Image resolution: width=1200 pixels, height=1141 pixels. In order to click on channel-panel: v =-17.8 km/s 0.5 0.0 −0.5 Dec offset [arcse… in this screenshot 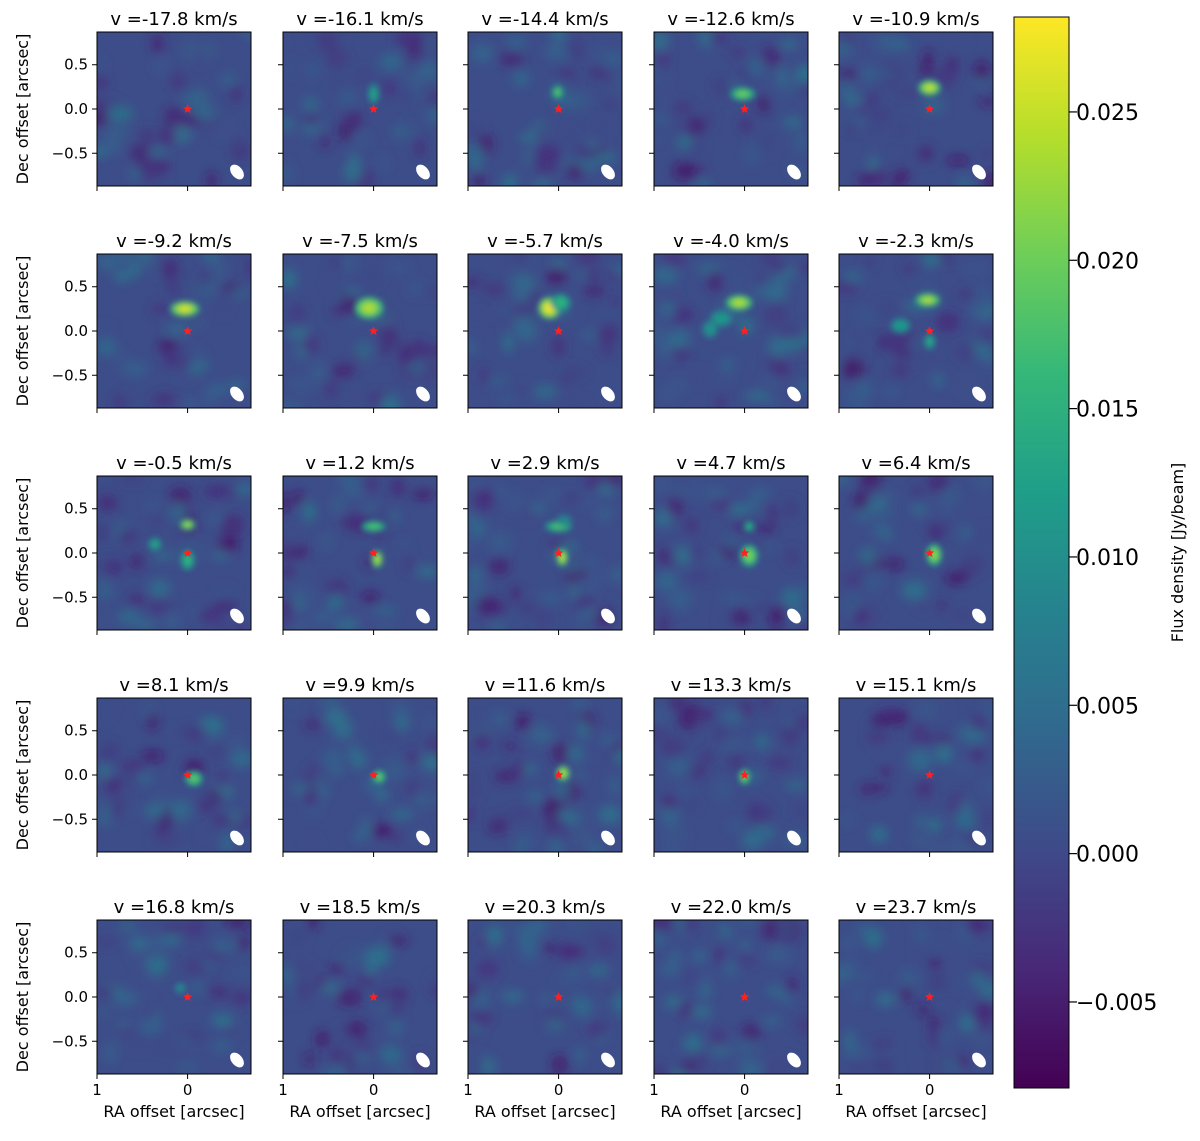, I will do `click(132, 100)`.